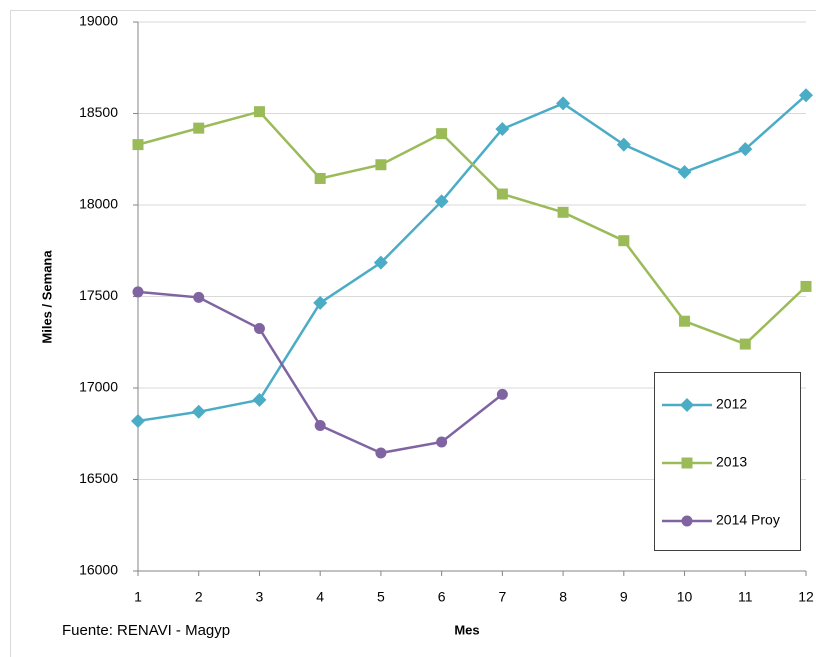 The height and width of the screenshot is (657, 816). I want to click on y-tick-label: 16000, so click(98, 570).